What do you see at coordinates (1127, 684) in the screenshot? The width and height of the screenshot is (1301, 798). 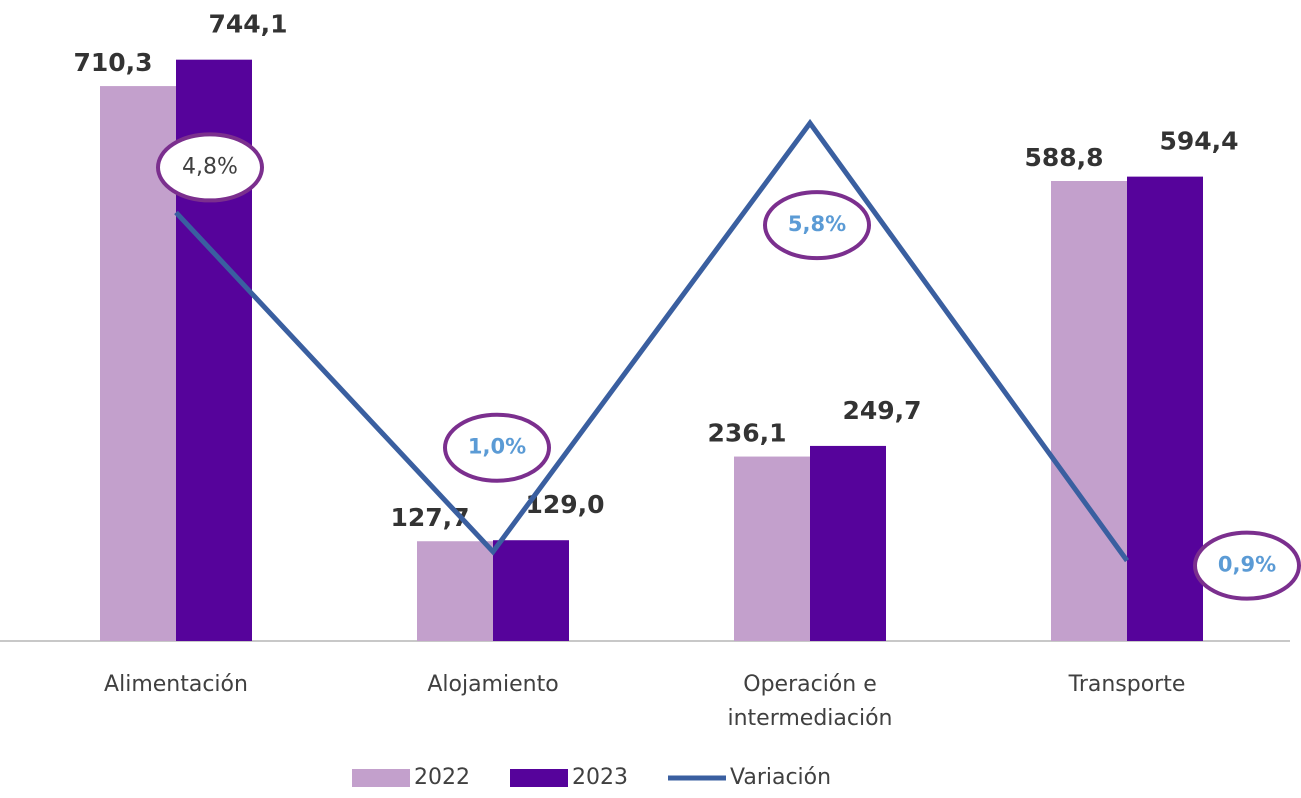 I see `x-tick-label: Transporte` at bounding box center [1127, 684].